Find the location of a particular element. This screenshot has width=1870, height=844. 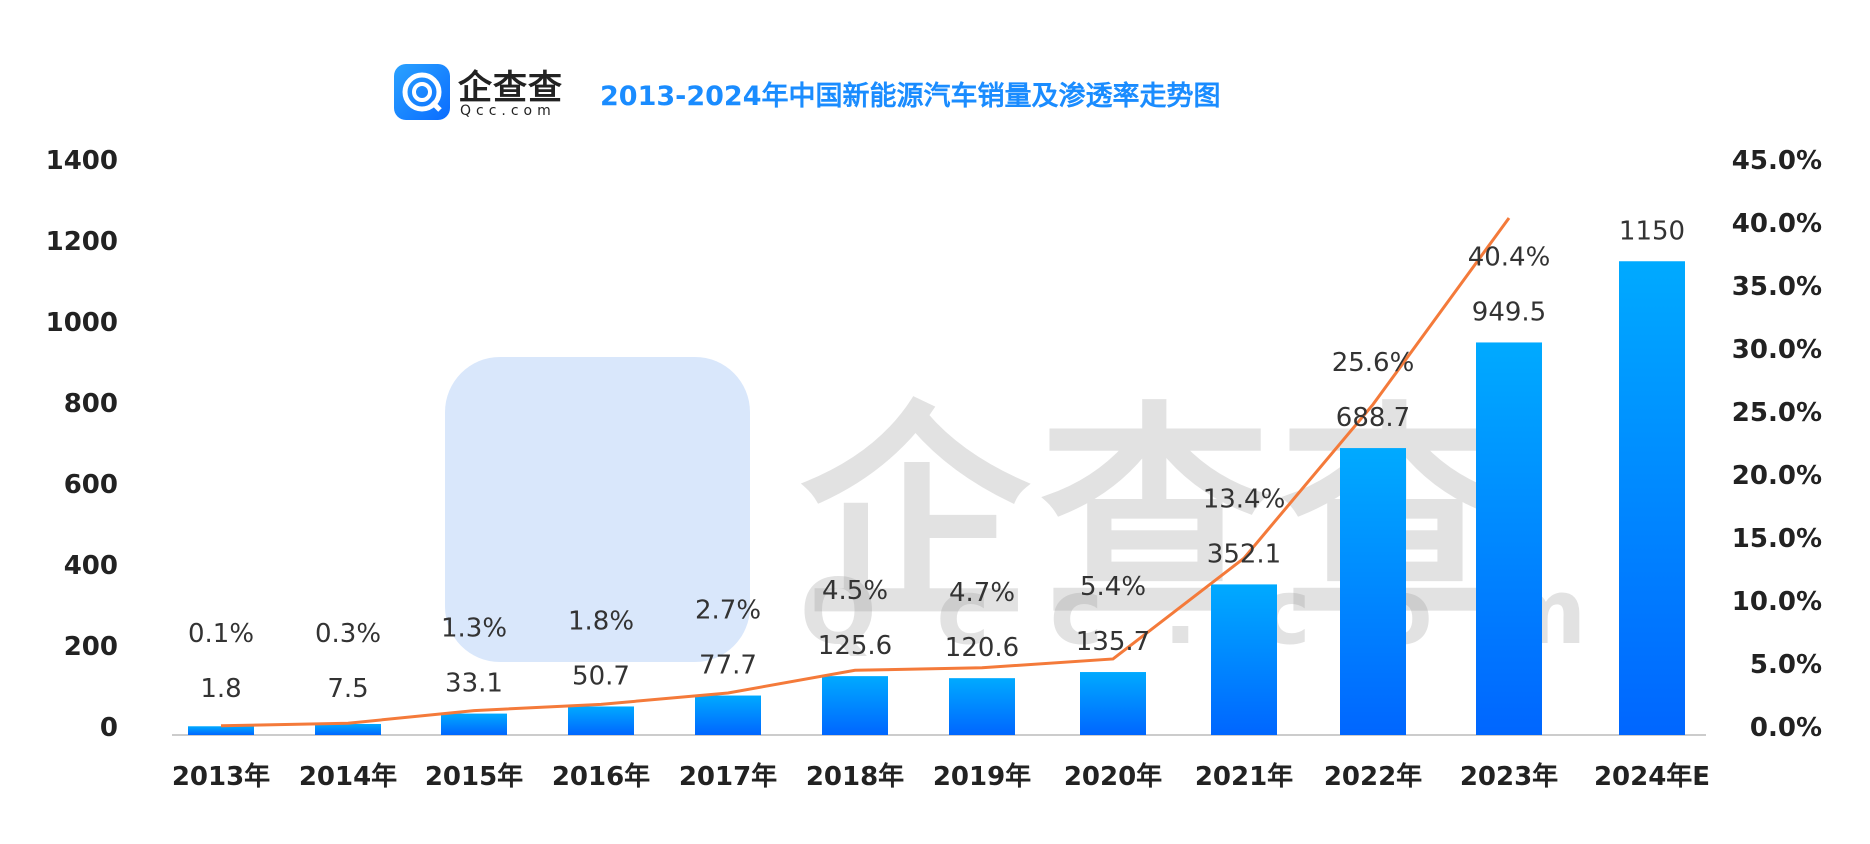

y-right-tick-label: 45.0% is located at coordinates (1777, 161).